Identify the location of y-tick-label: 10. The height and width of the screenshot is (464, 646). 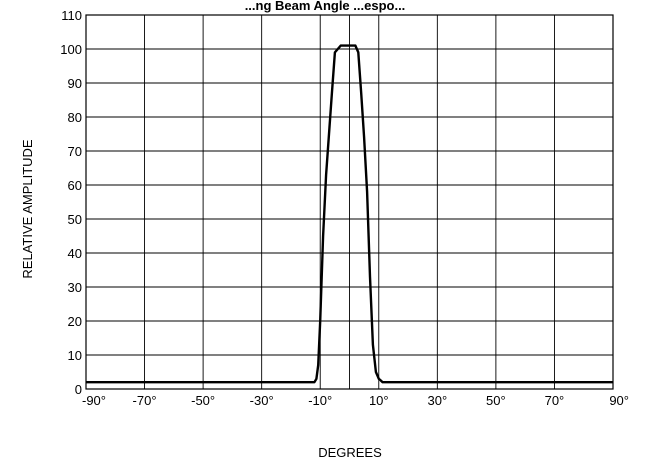
(75, 355).